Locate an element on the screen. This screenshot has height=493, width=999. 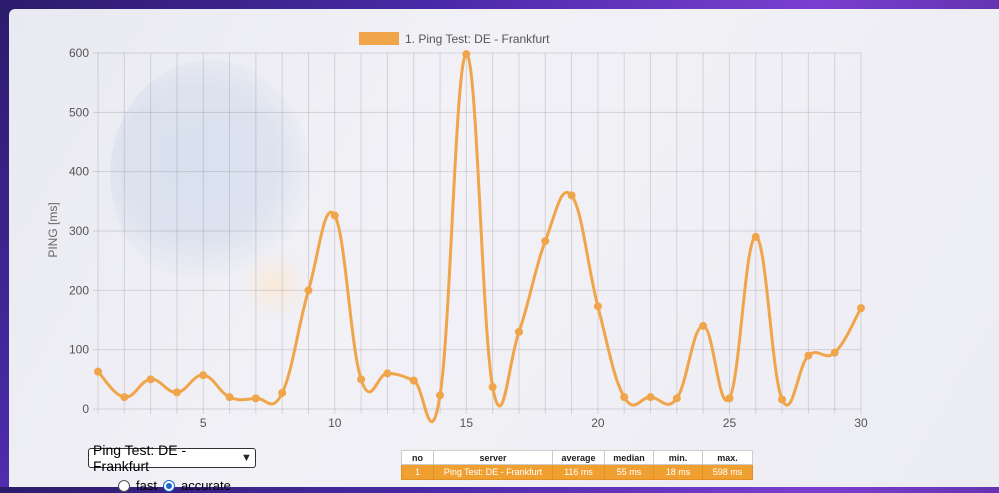
mode-fast-label: fast is located at coordinates (146, 485).